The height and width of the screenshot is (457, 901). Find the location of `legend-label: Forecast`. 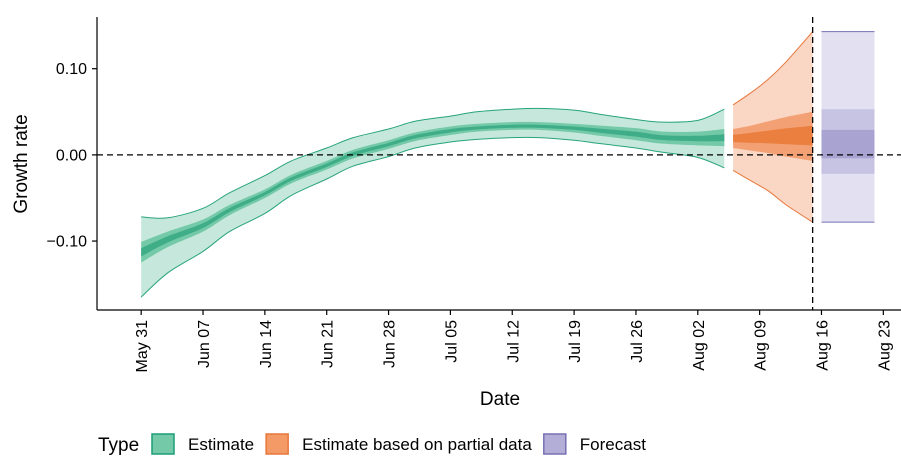

legend-label: Forecast is located at coordinates (613, 444).